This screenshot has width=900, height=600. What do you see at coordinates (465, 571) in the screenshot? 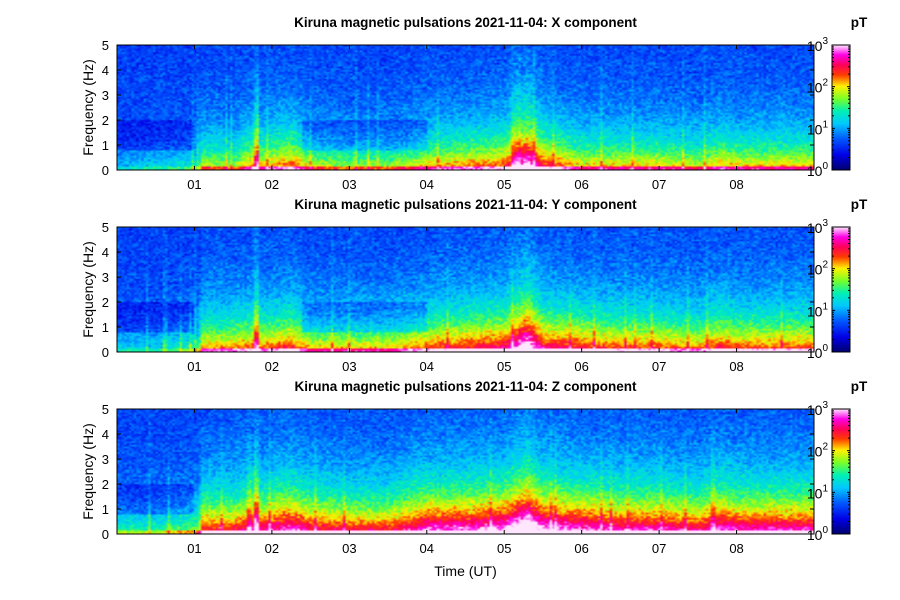
I see `x-axis-label: Time (UT)` at bounding box center [465, 571].